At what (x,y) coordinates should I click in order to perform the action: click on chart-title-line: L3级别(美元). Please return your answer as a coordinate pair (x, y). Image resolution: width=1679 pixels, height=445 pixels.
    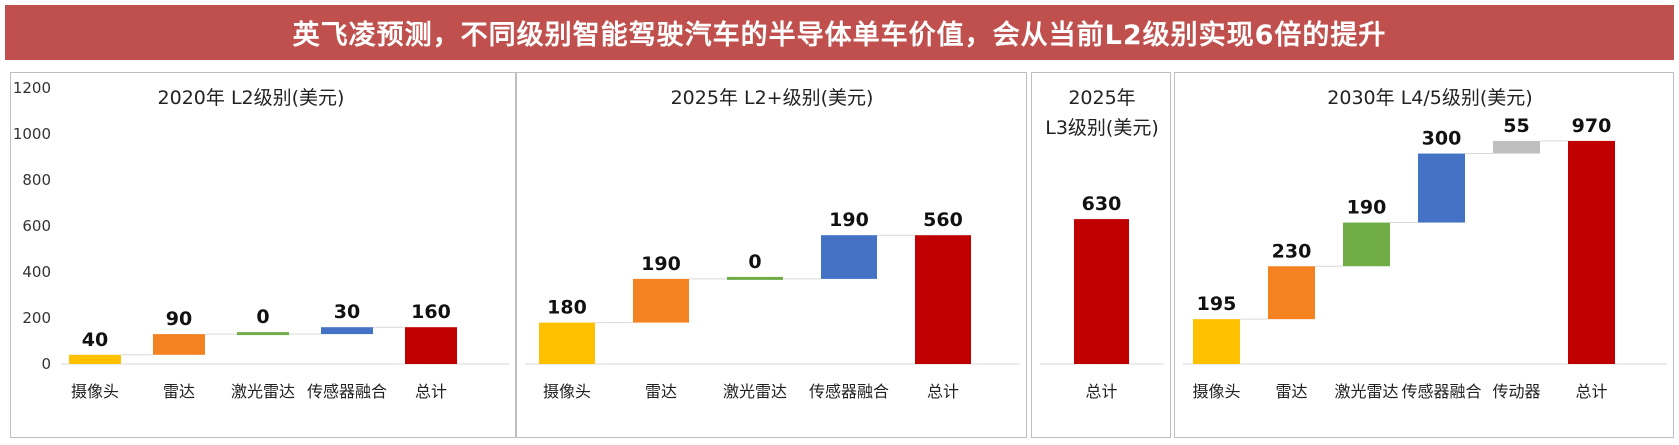
    Looking at the image, I should click on (1102, 128).